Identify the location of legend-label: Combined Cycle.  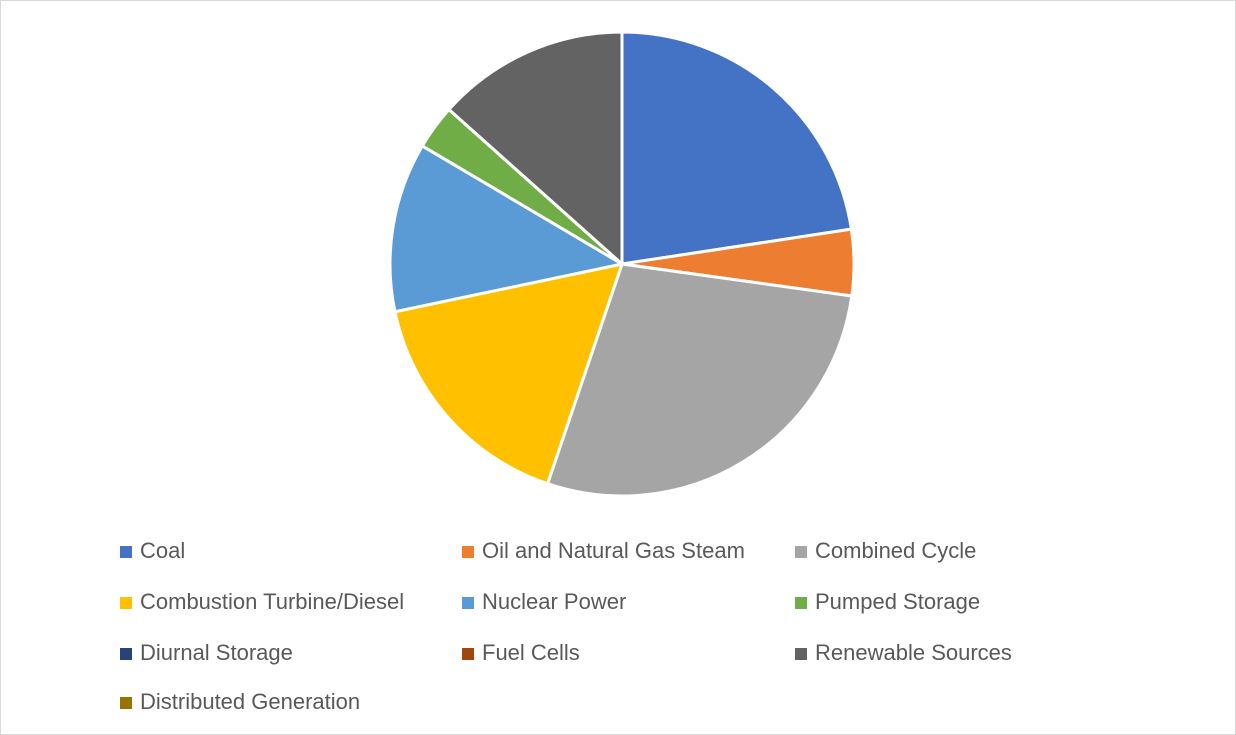
(895, 550).